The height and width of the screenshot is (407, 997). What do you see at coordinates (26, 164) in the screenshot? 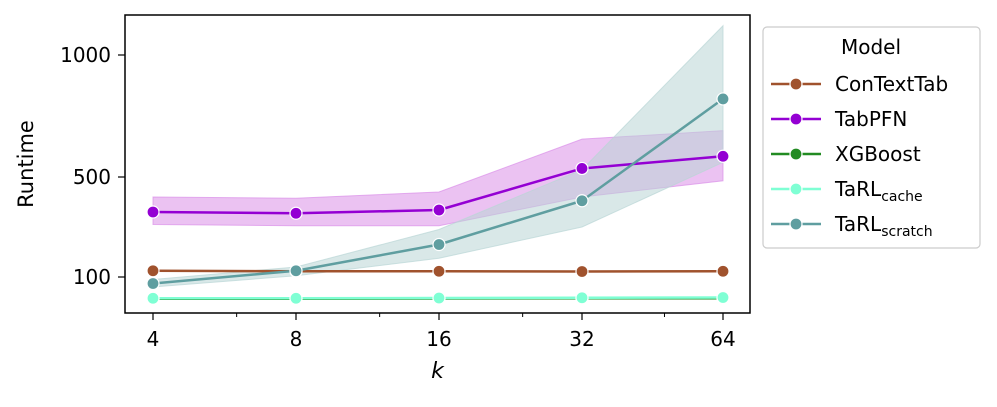
I see `y-axis-label: Runtime` at bounding box center [26, 164].